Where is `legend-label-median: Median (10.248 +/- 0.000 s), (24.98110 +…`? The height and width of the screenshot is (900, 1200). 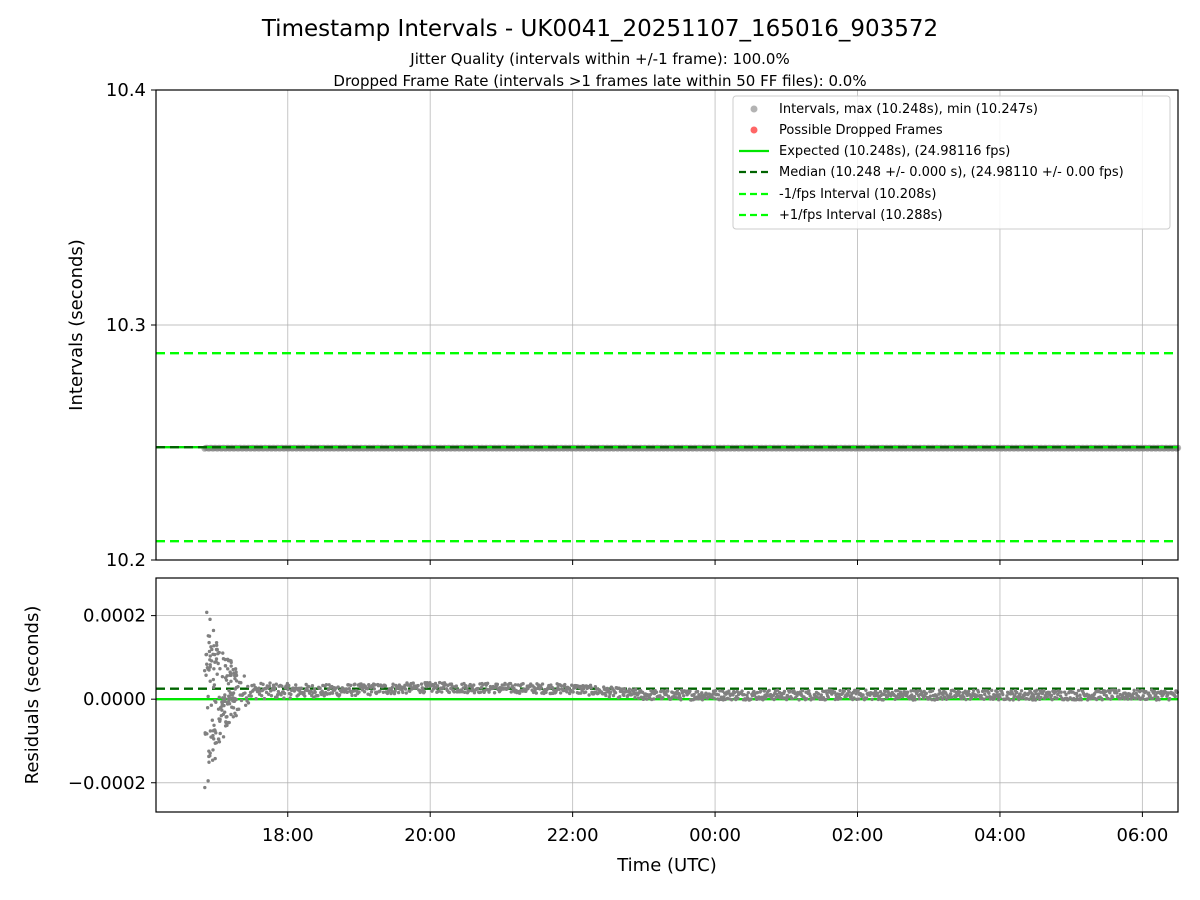 legend-label-median: Median (10.248 +/- 0.000 s), (24.98110 +… is located at coordinates (951, 172).